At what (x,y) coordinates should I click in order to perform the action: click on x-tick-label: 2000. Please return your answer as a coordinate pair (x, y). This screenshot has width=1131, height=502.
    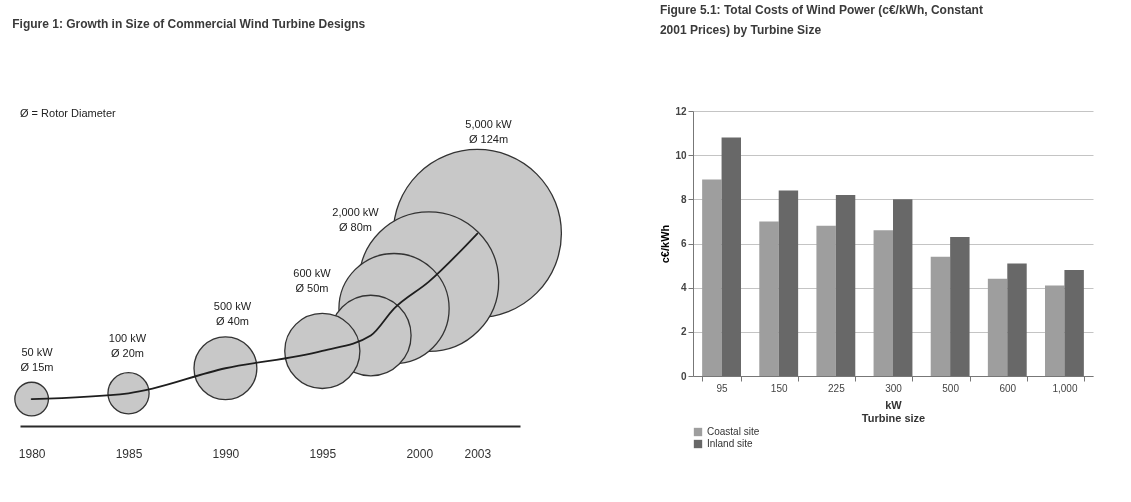
    Looking at the image, I should click on (420, 453).